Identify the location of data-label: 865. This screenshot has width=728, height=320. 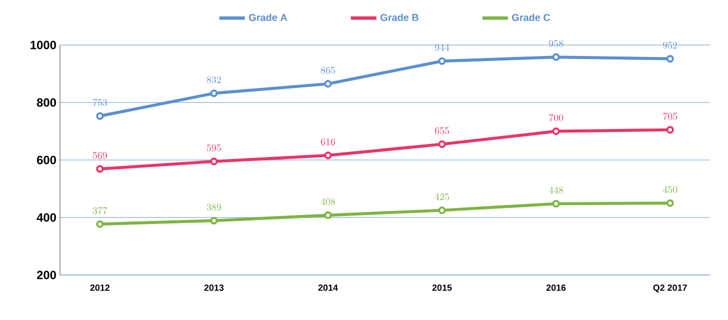
(327, 70).